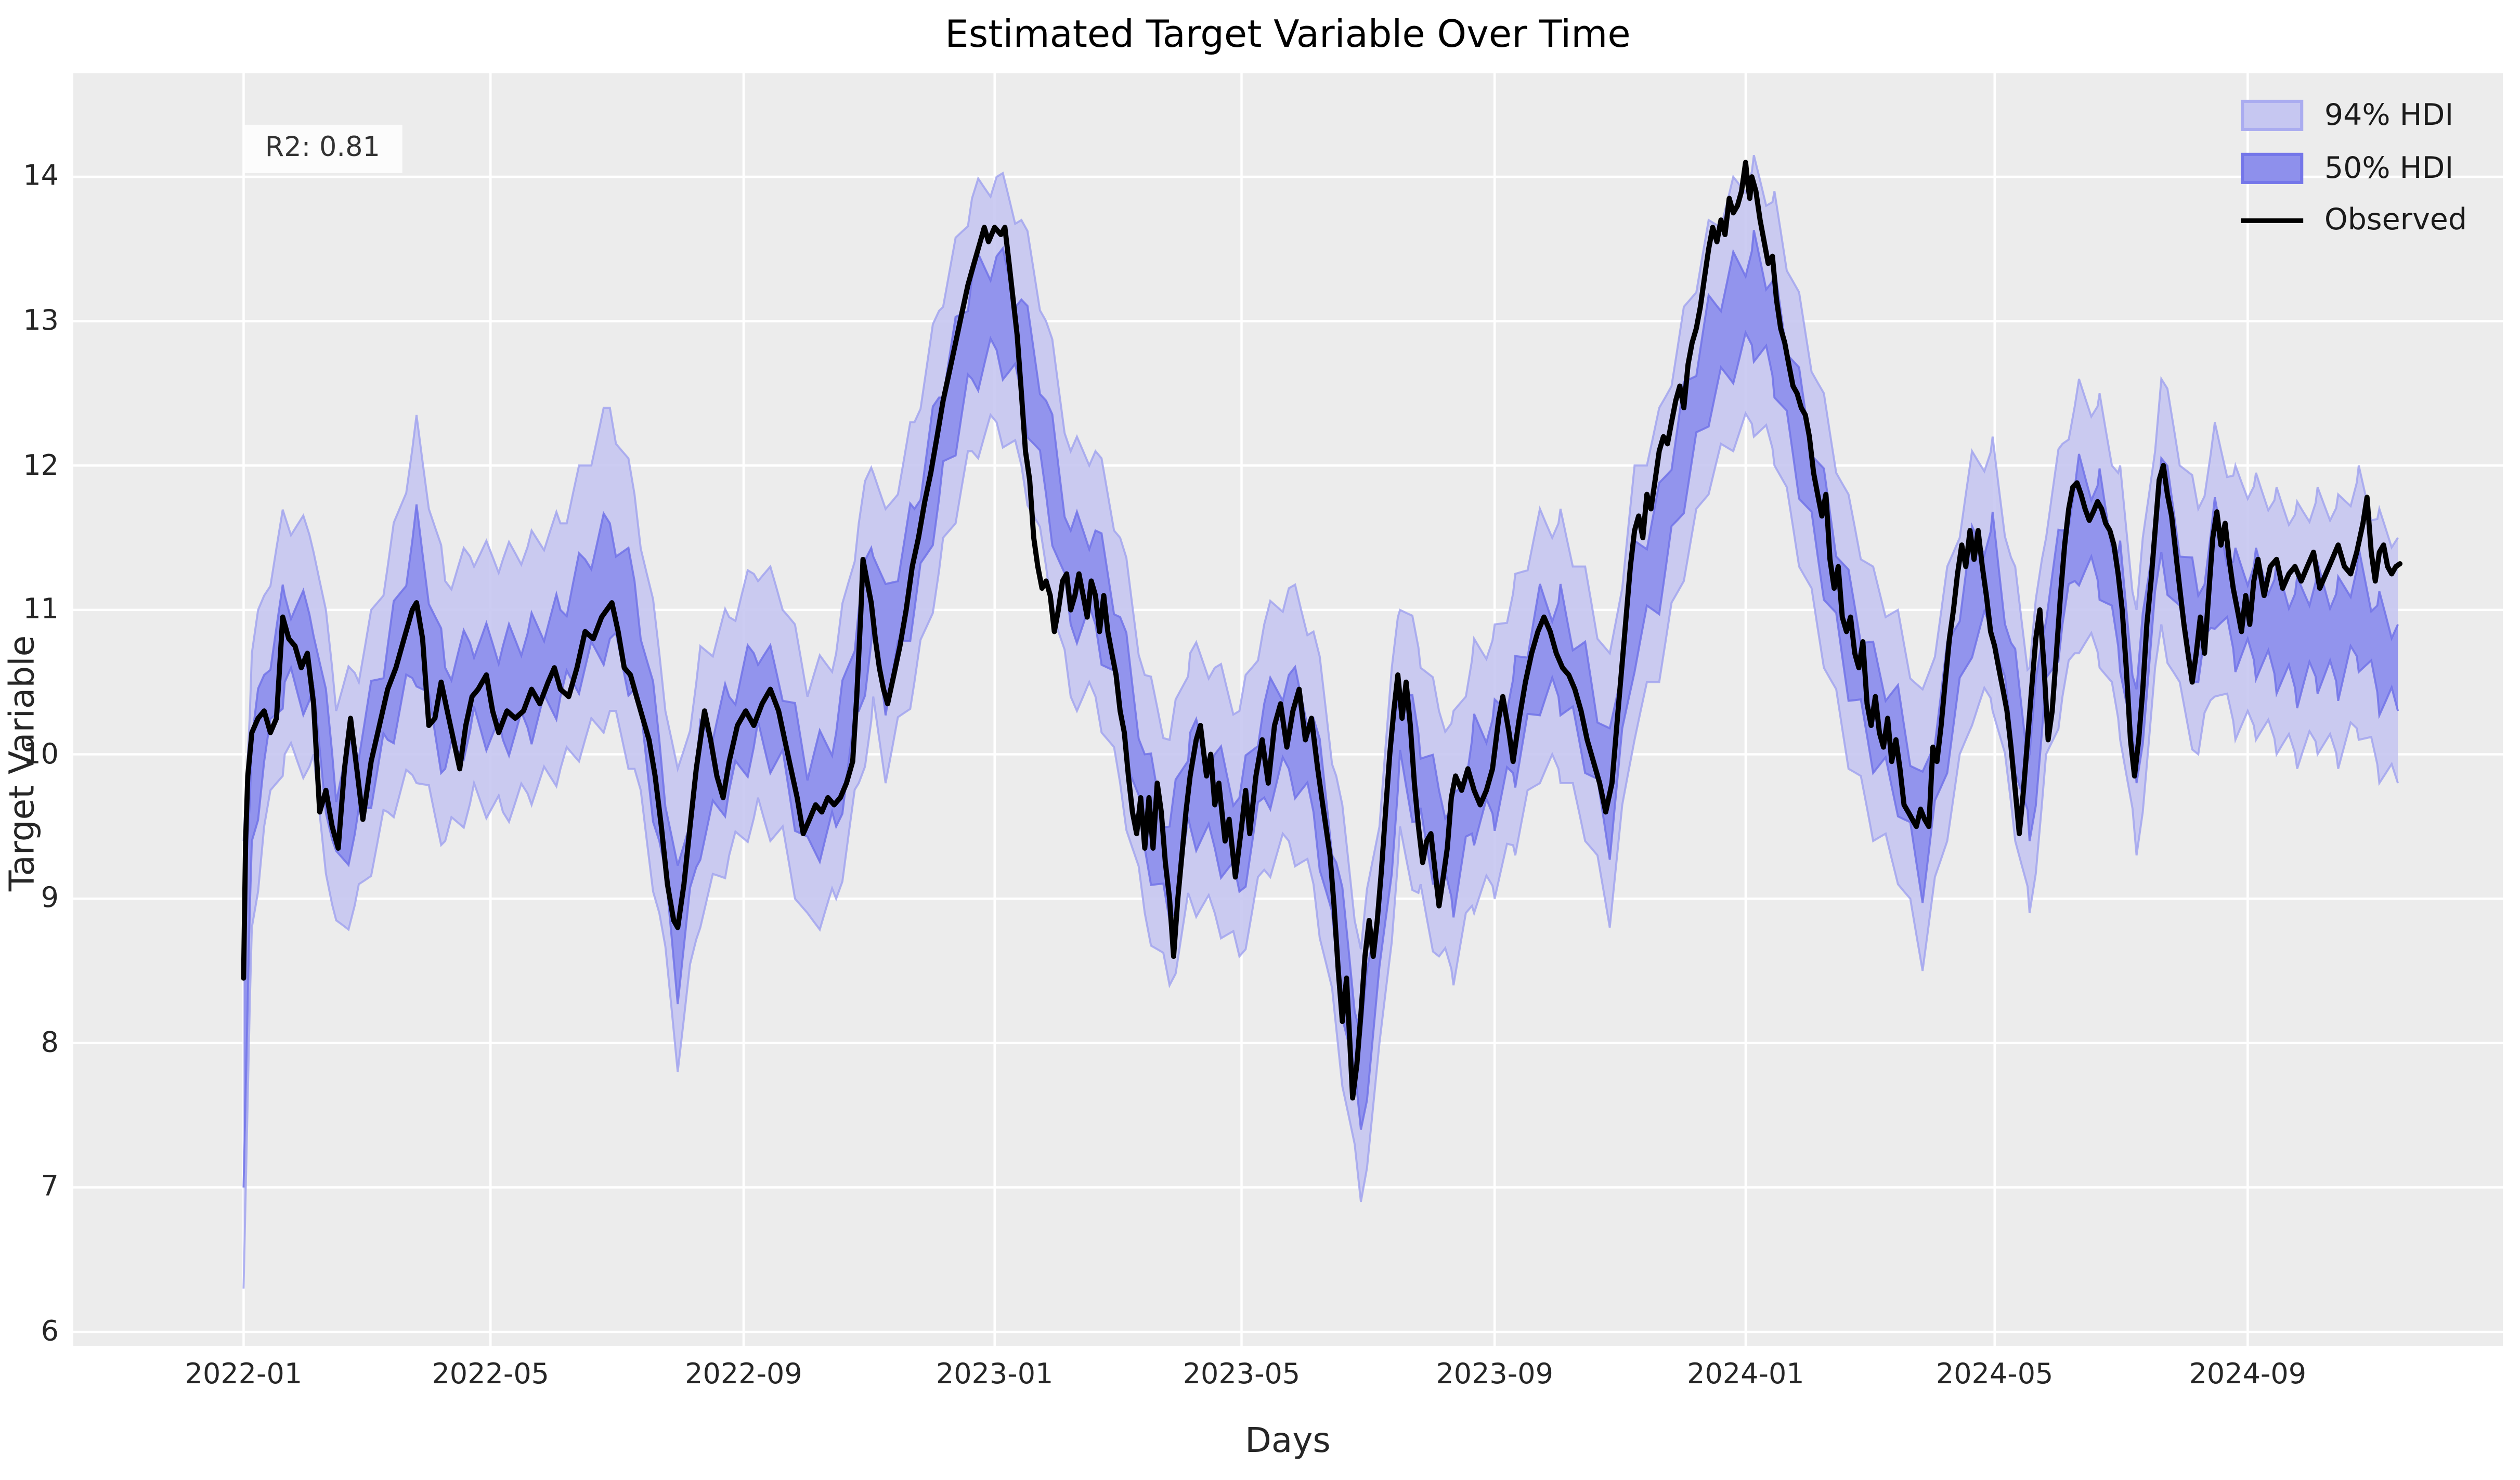  I want to click on x-tick-label: 2024-01, so click(1745, 1375).